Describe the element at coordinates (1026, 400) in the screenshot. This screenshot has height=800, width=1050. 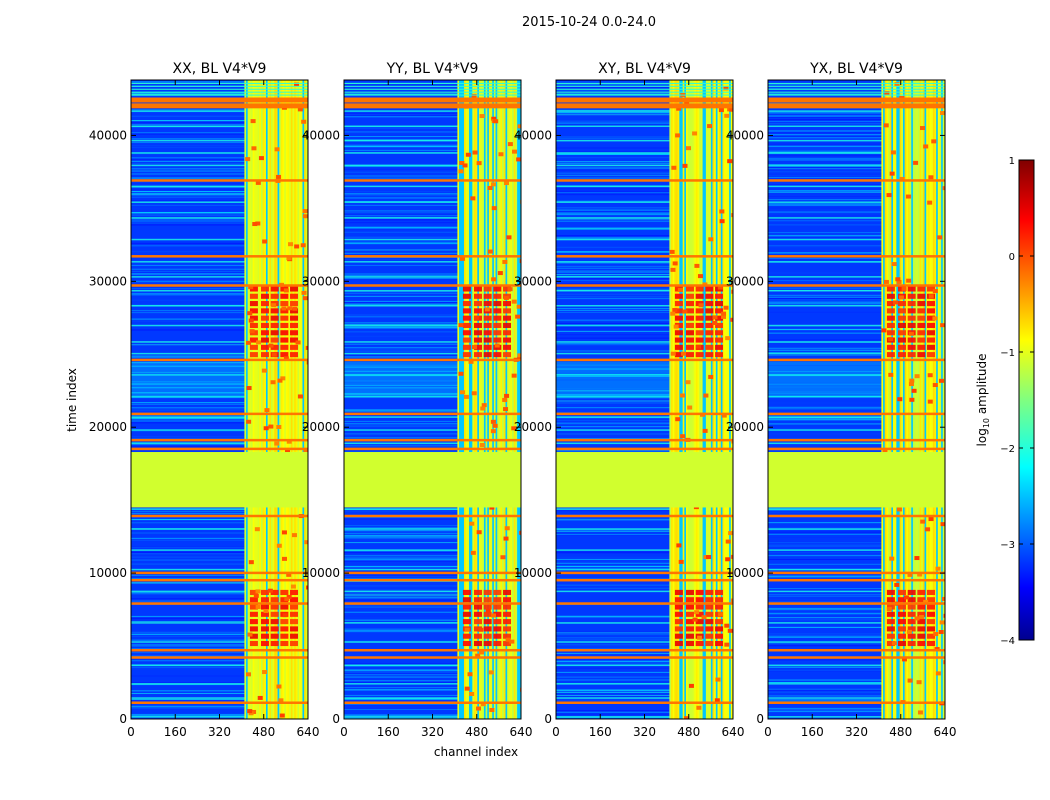
I see `colorbar-gradient` at that location.